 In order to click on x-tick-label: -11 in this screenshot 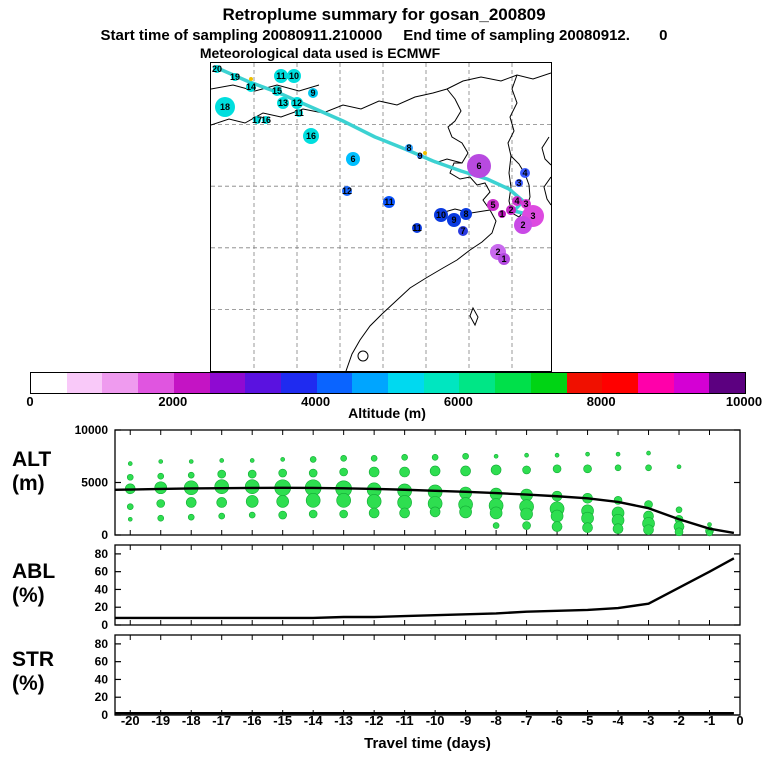, I will do `click(405, 720)`.